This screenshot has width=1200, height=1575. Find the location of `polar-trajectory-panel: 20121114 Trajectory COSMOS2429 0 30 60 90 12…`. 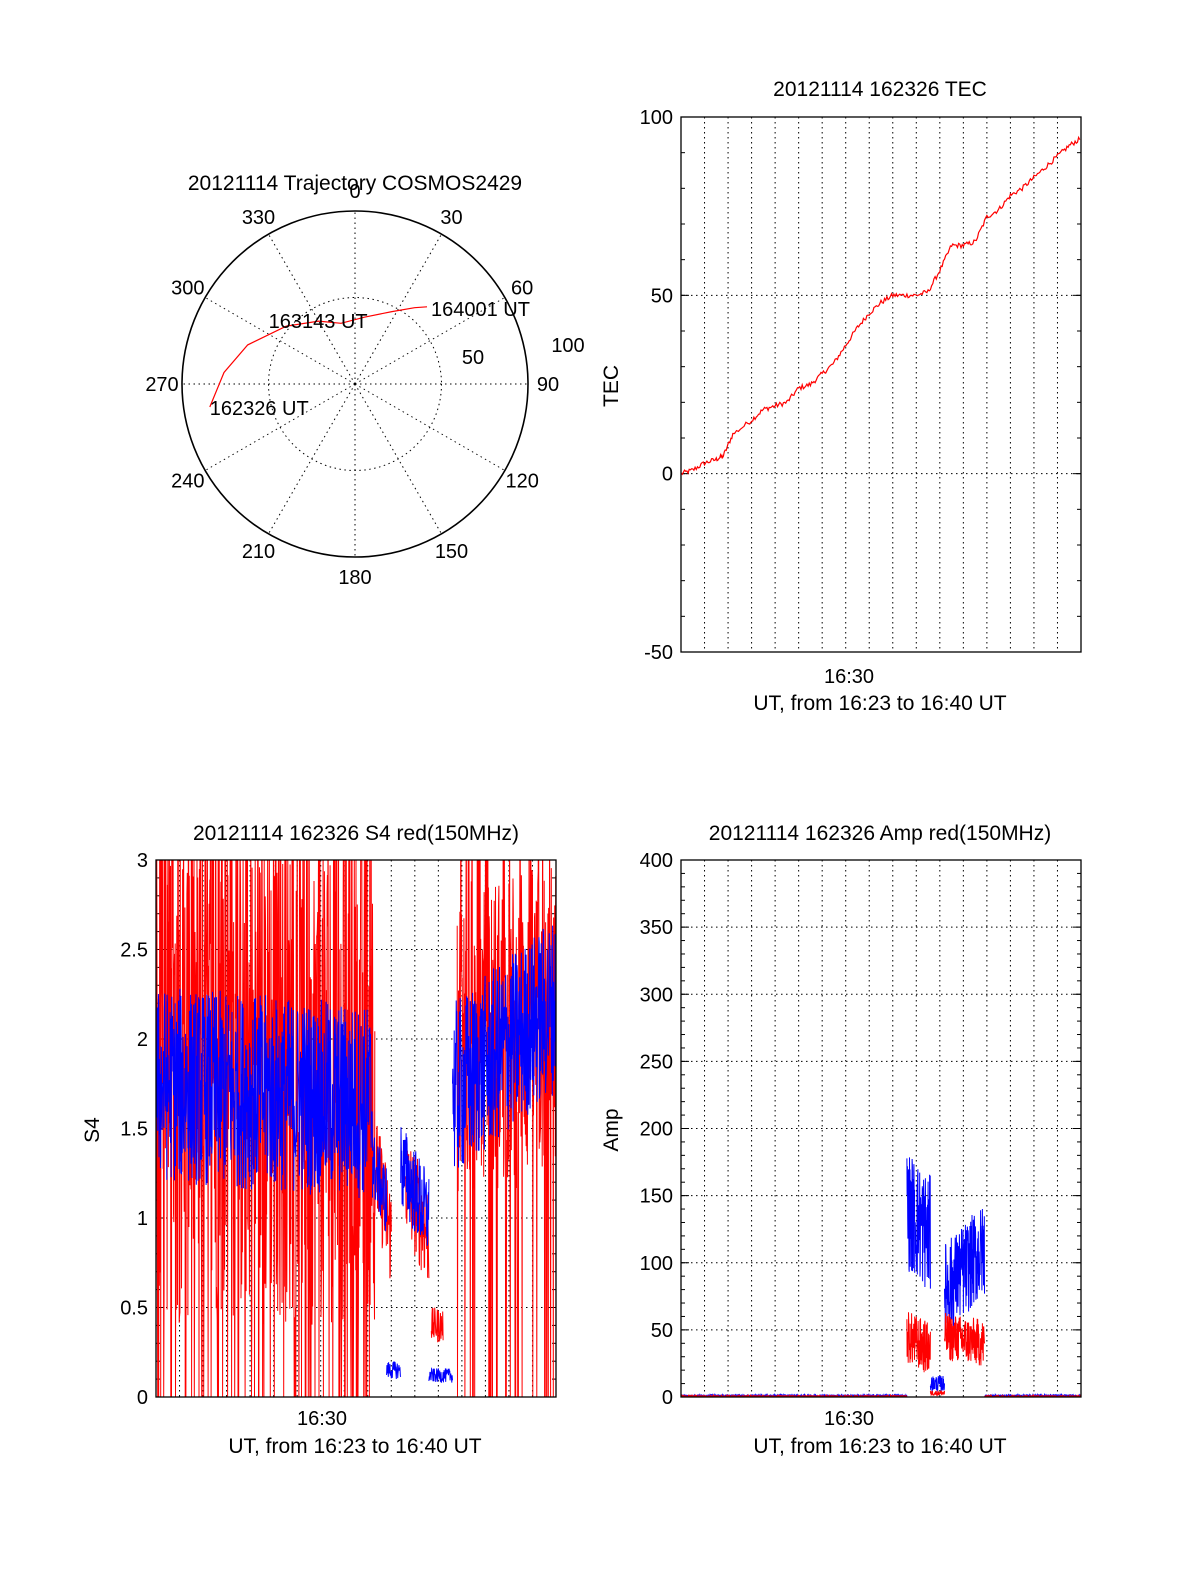

polar-trajectory-panel: 20121114 Trajectory COSMOS2429 0 30 60 90 12… is located at coordinates (364, 380).